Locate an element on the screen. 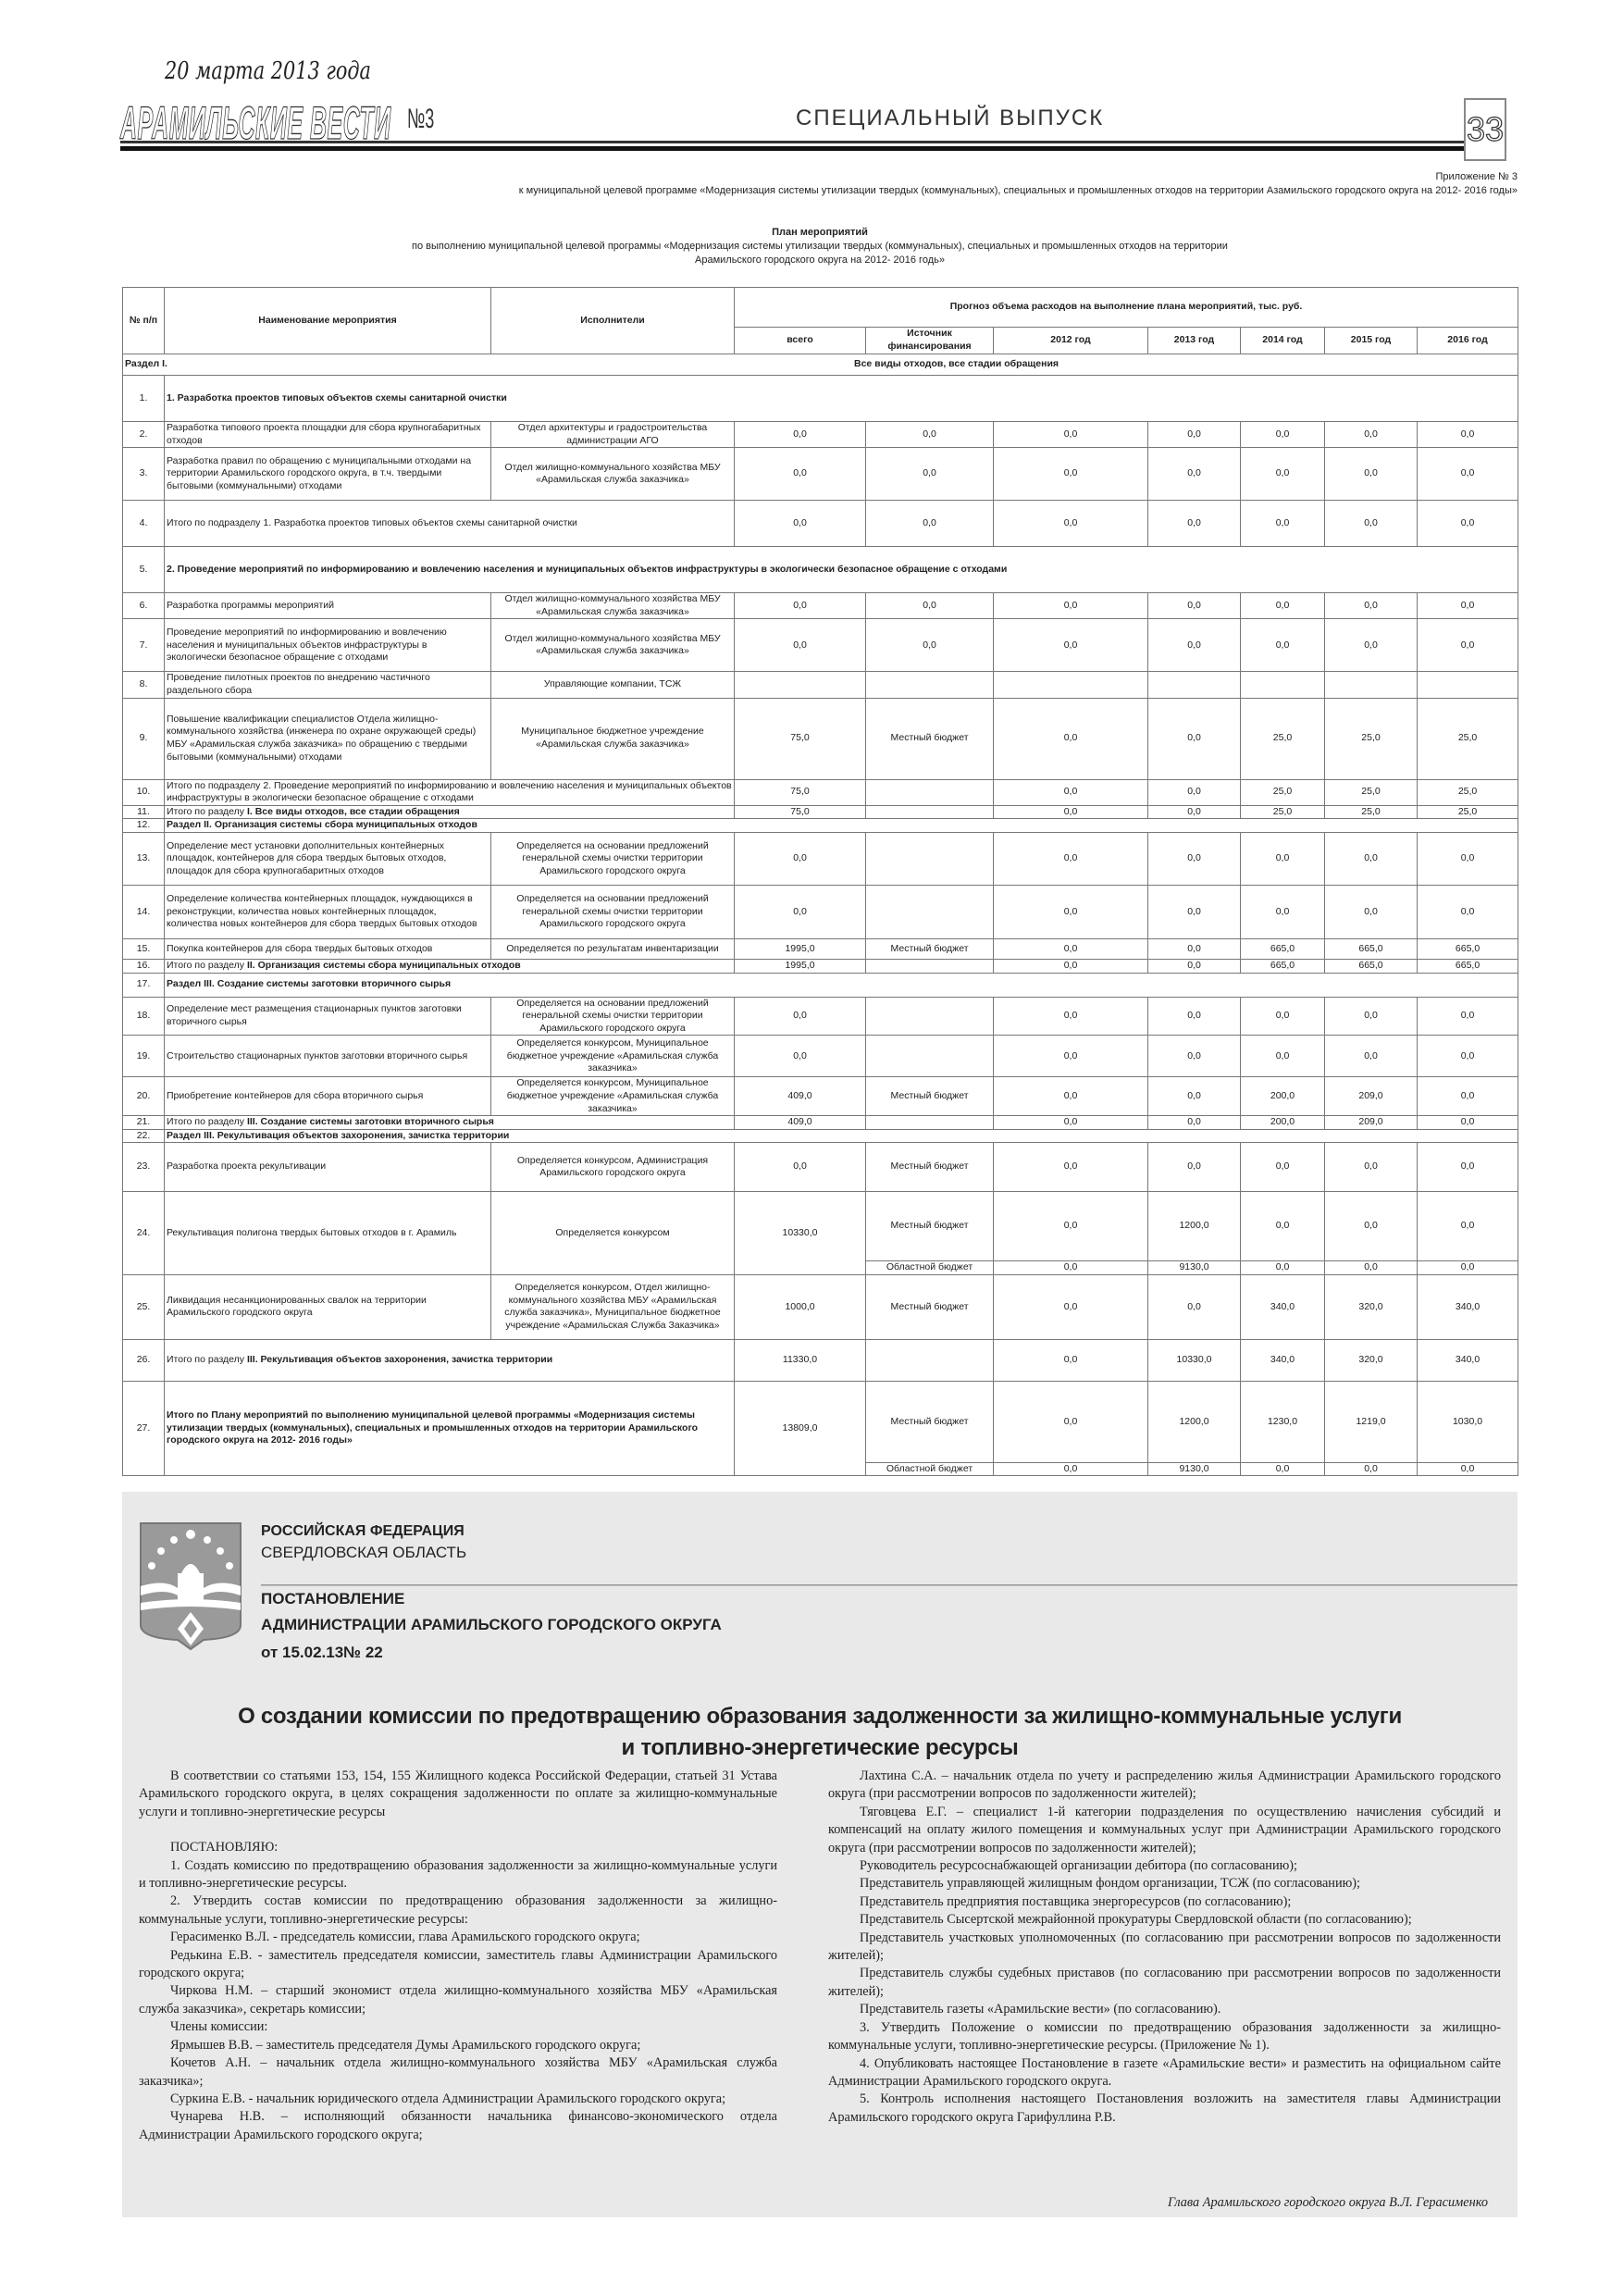 The image size is (1623, 2296). row-number: 1. is located at coordinates (143, 399).